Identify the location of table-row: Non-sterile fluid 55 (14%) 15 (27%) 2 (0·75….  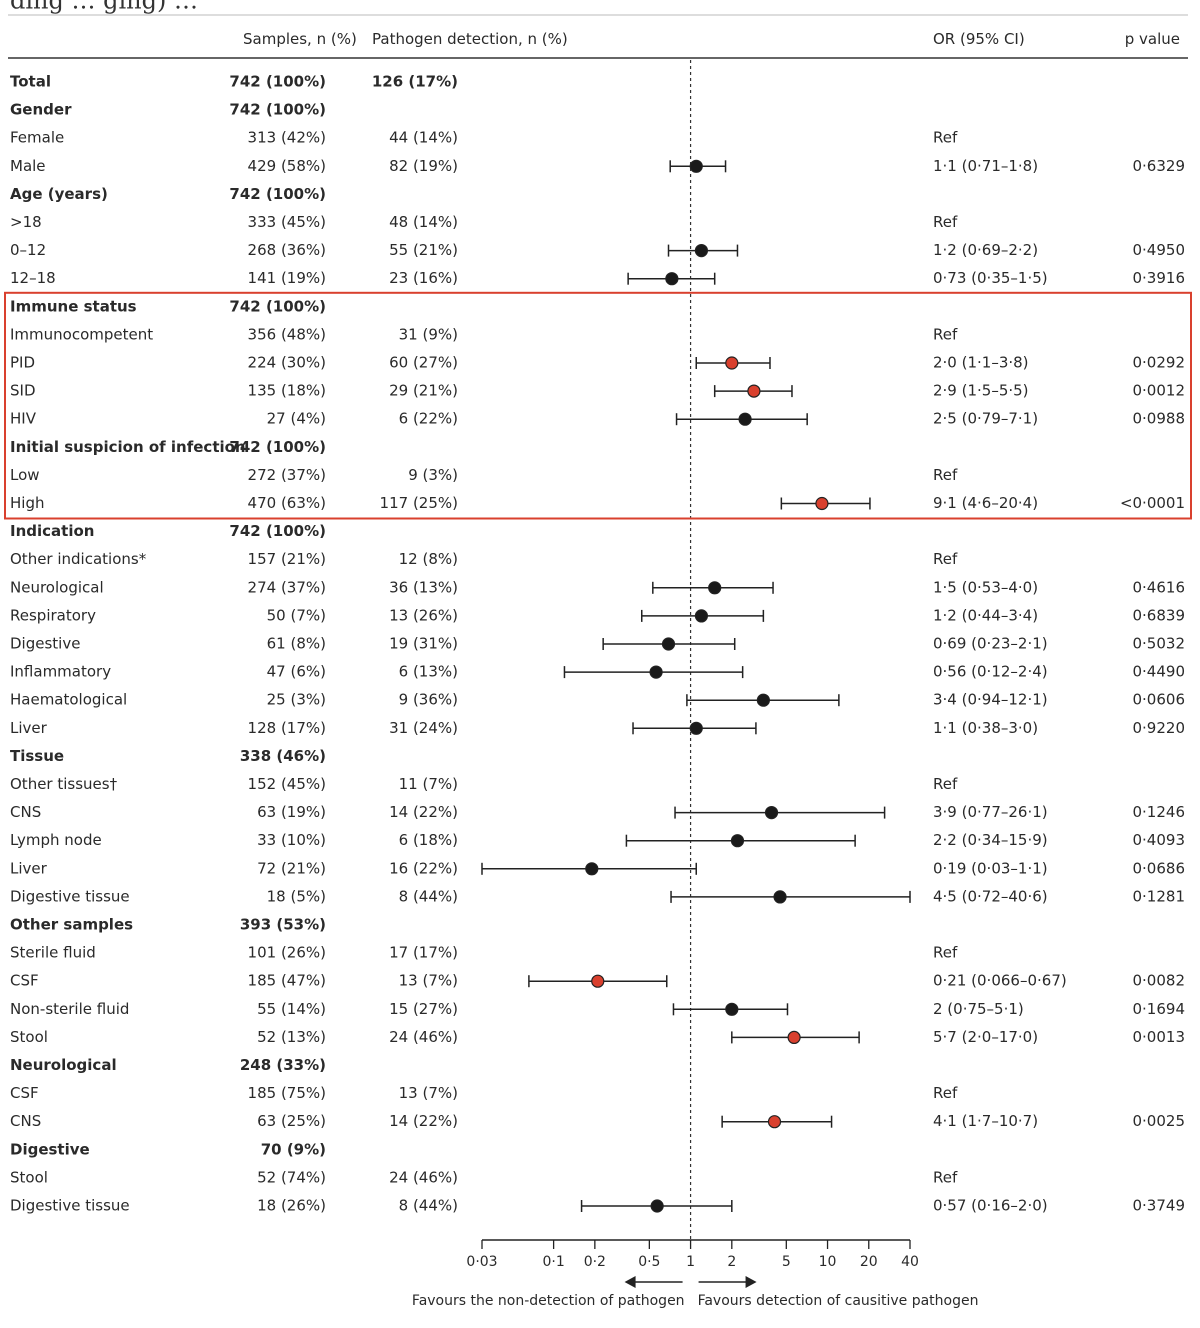
(597, 1009).